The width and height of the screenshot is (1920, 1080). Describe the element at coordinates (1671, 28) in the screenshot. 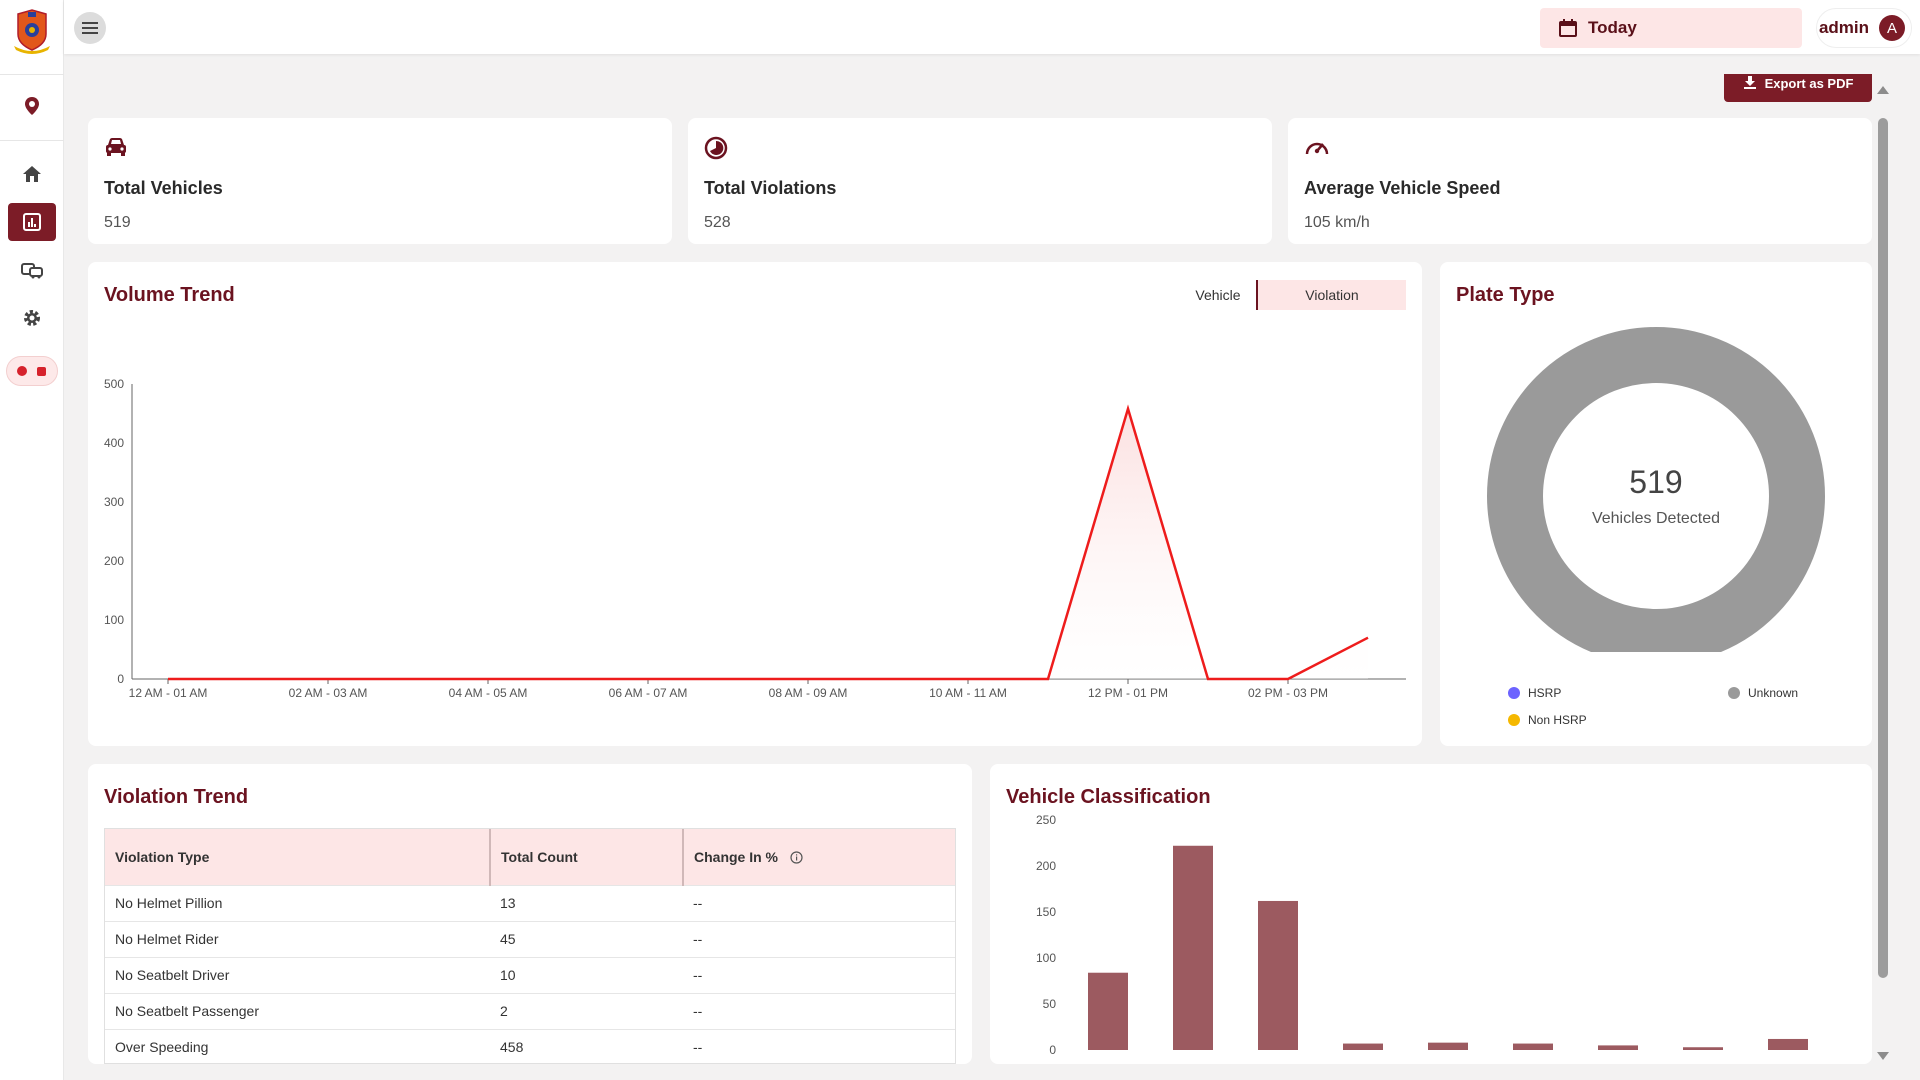

I see `date-filter-button: Today` at that location.